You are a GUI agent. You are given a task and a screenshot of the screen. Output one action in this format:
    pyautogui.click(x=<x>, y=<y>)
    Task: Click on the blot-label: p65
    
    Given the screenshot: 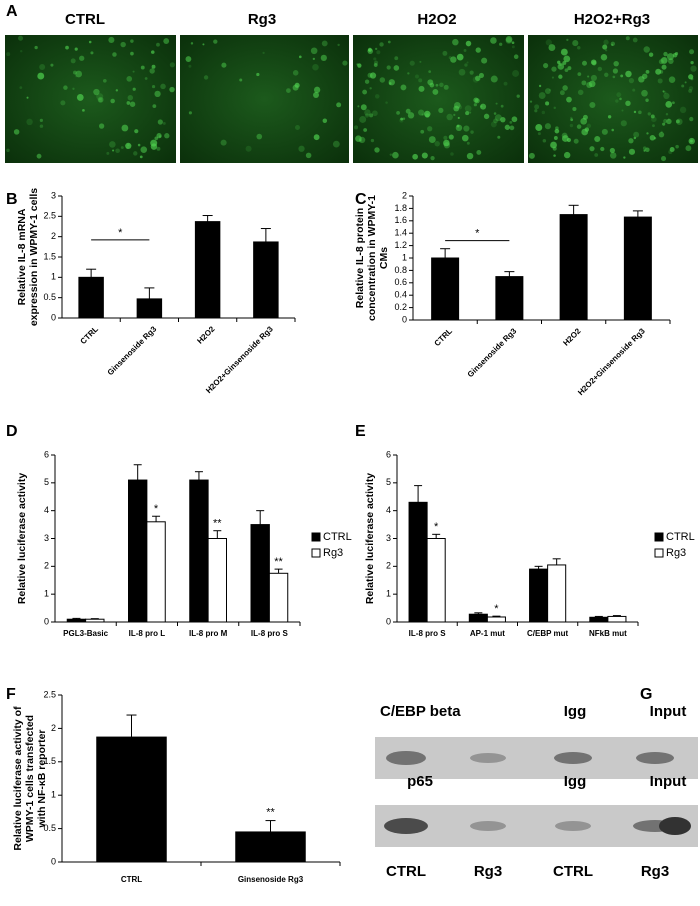 What is the action you would take?
    pyautogui.click(x=420, y=781)
    